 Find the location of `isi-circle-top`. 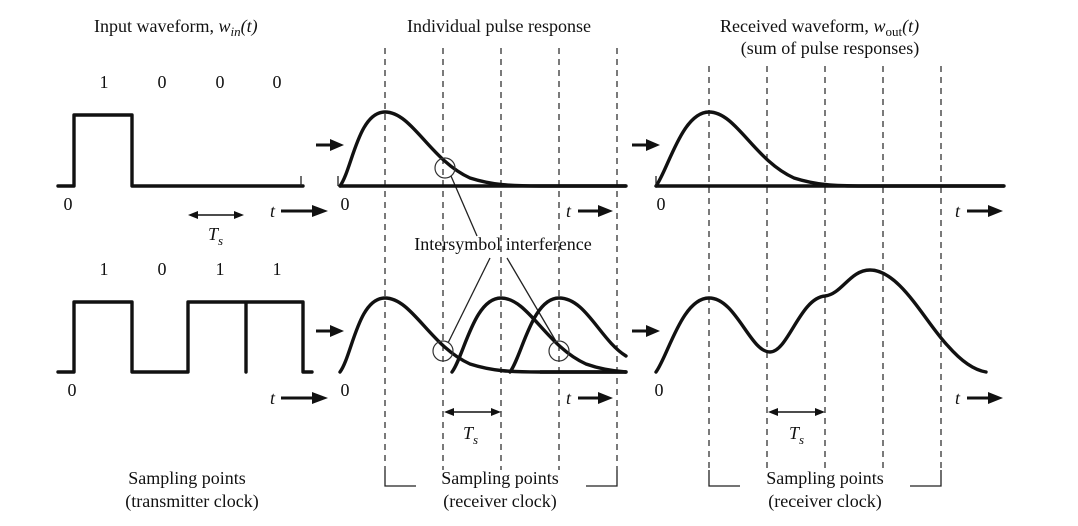

isi-circle-top is located at coordinates (445, 168).